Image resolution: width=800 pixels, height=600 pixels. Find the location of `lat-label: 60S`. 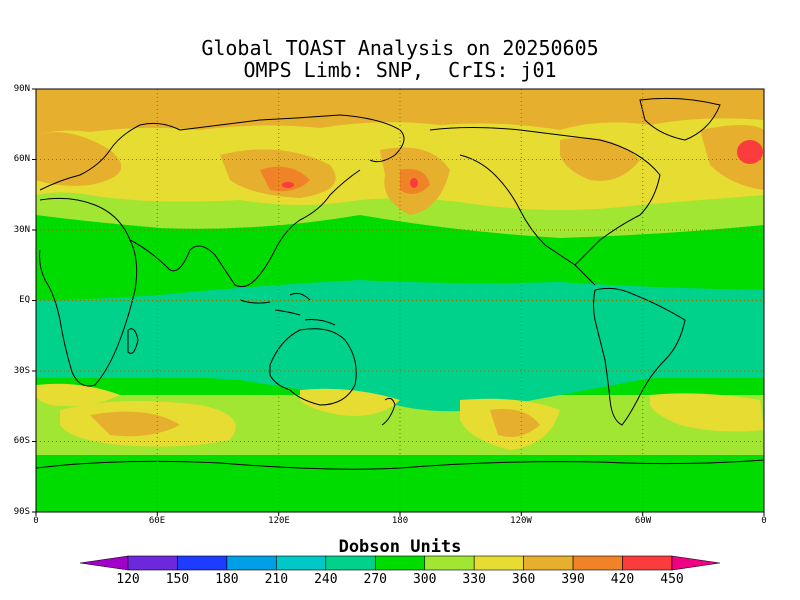

lat-label: 60S is located at coordinates (21, 441).